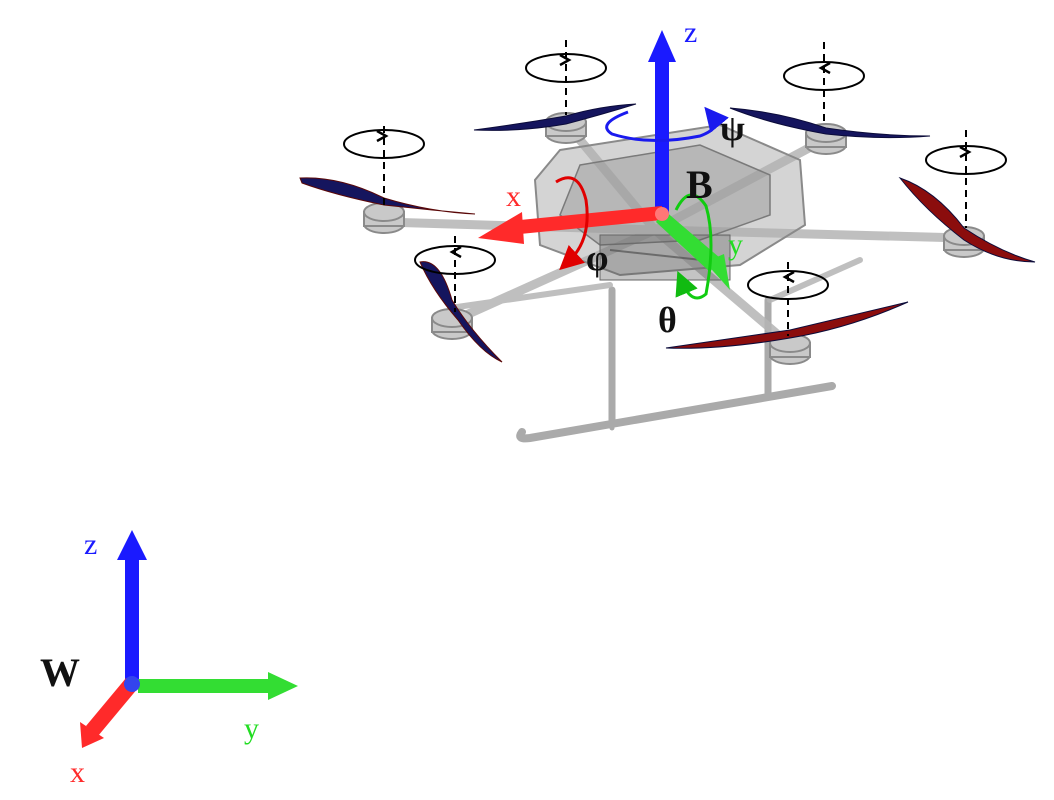 The image size is (1054, 800). I want to click on body-z-axis, so click(662, 122).